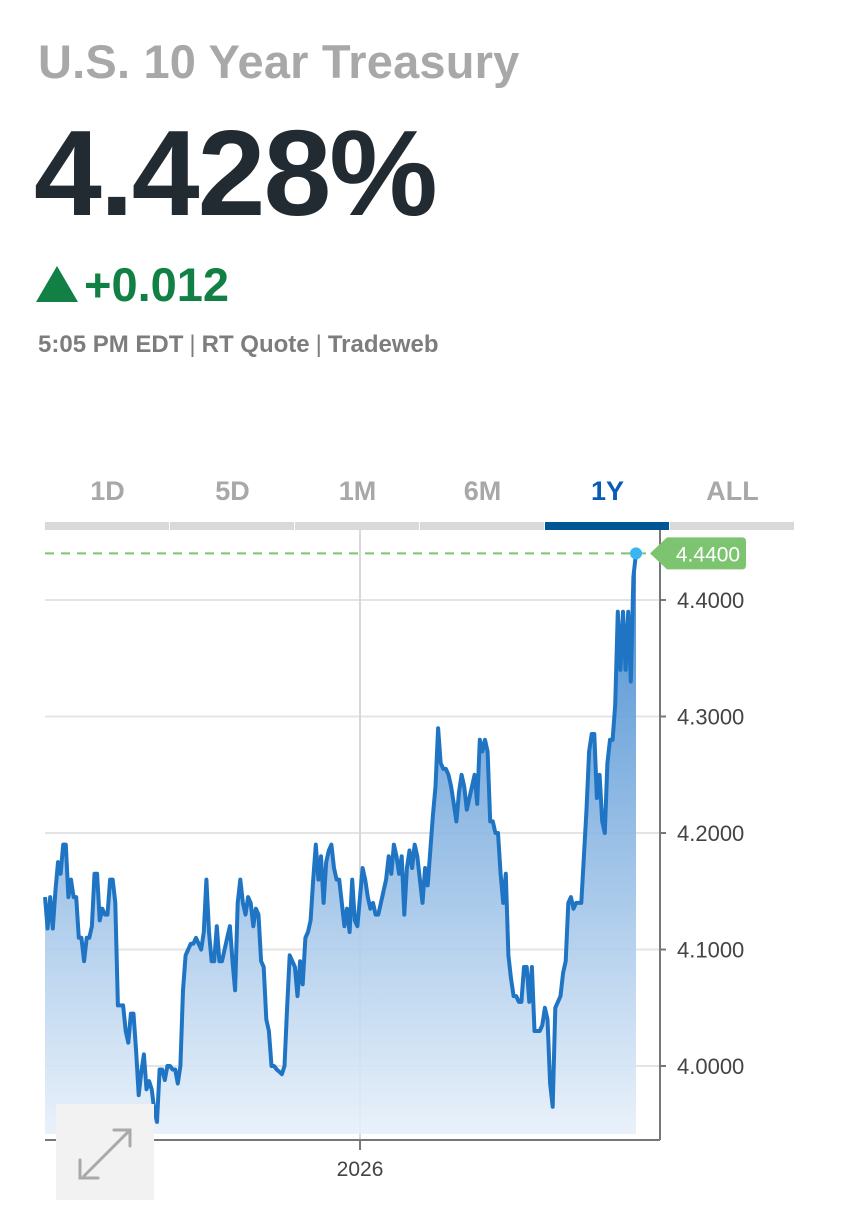  I want to click on tab-label: ALL, so click(732, 491).